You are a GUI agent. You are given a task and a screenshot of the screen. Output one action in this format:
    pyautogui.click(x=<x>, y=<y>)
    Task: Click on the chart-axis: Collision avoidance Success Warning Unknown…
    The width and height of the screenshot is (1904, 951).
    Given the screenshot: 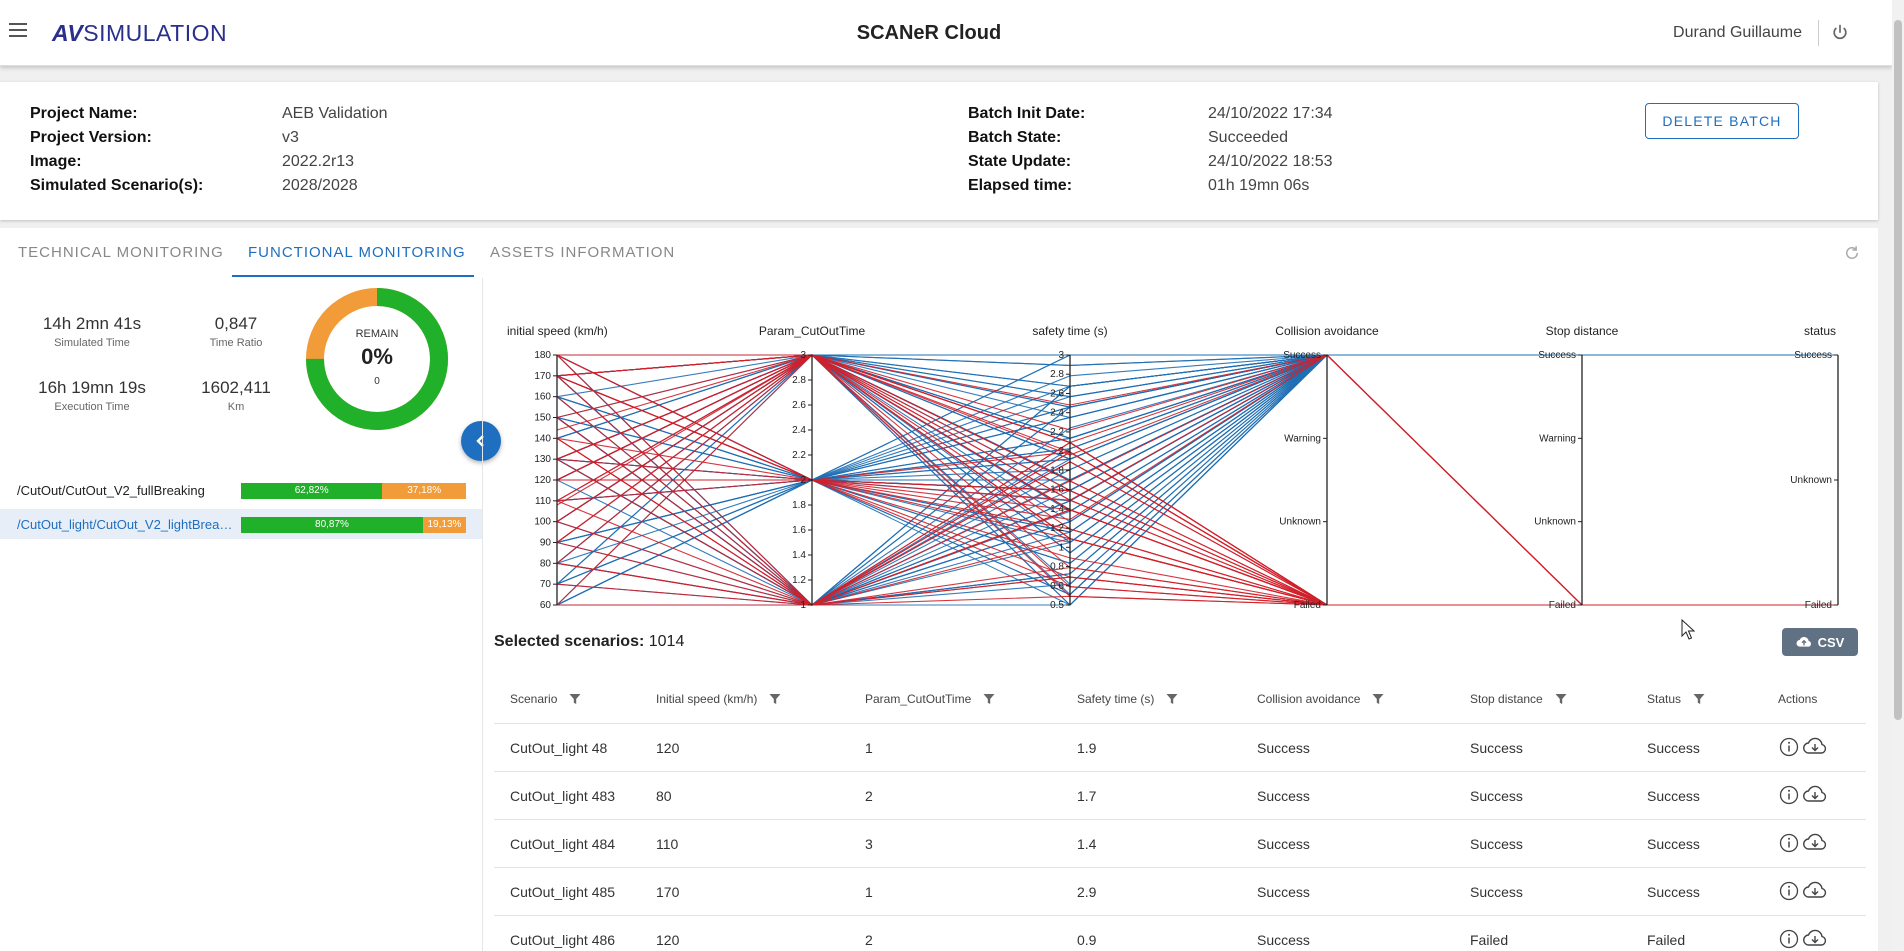 What is the action you would take?
    pyautogui.click(x=1327, y=466)
    